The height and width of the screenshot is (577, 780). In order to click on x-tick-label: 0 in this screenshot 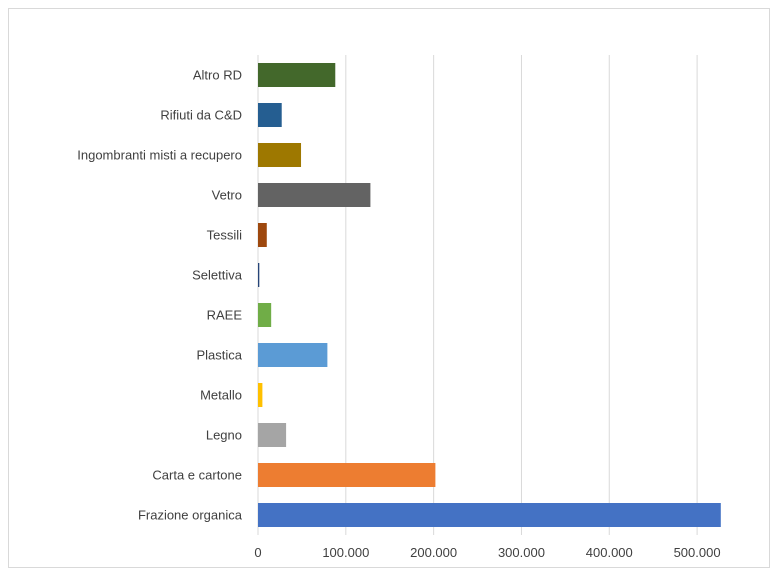, I will do `click(257, 552)`.